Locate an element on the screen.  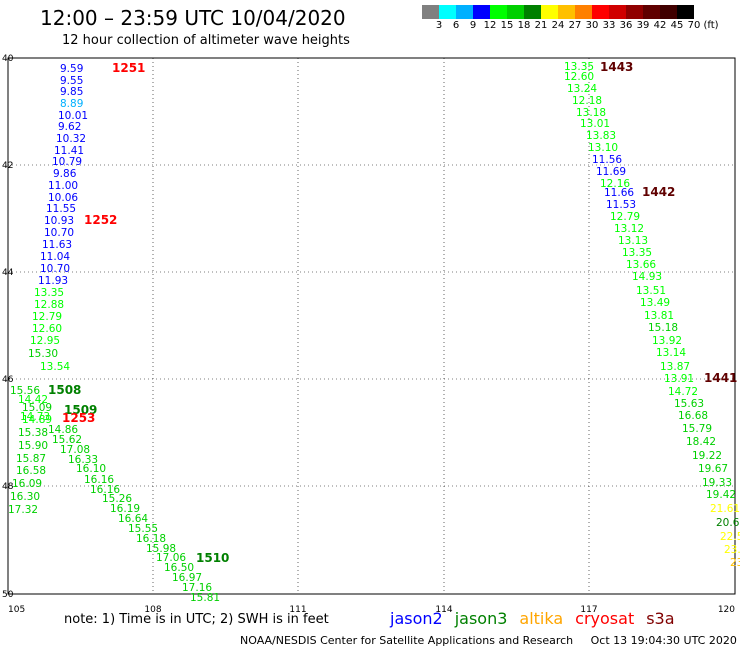
track-number-label: 1443 is located at coordinates (616, 67).